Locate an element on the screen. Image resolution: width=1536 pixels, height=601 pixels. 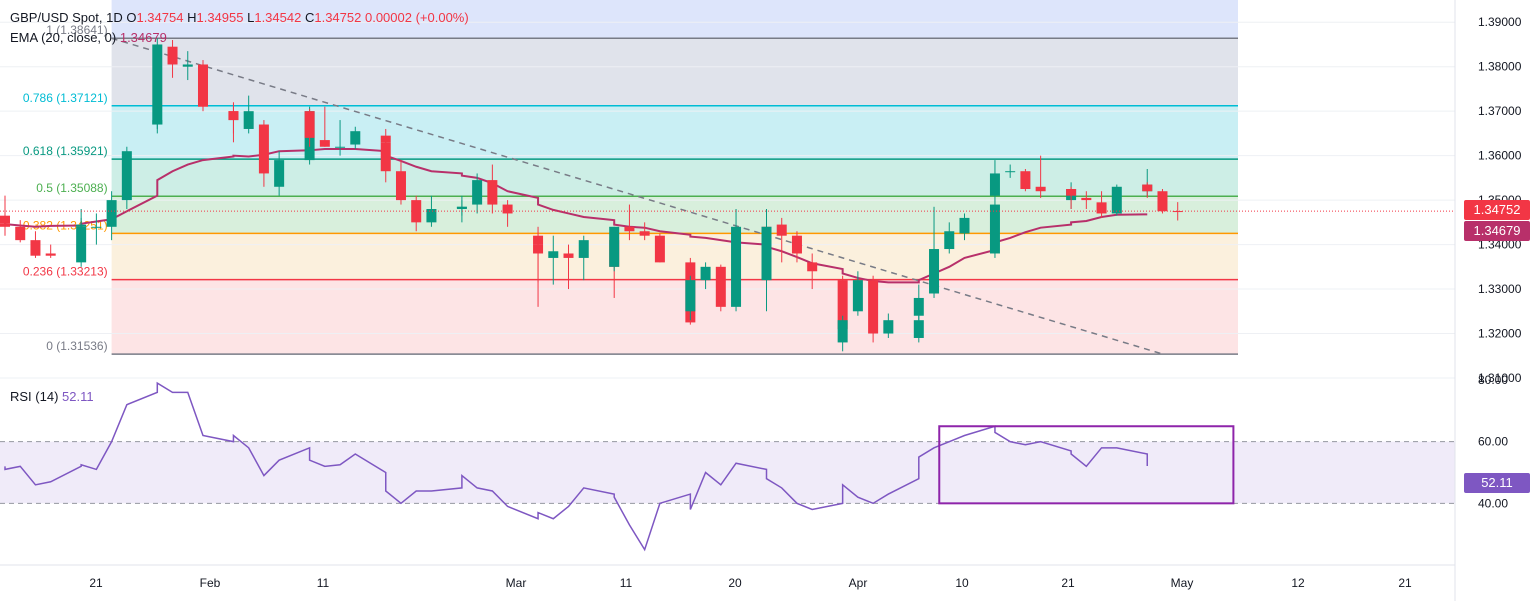
fib-zone-extension is located at coordinates (675, 19).